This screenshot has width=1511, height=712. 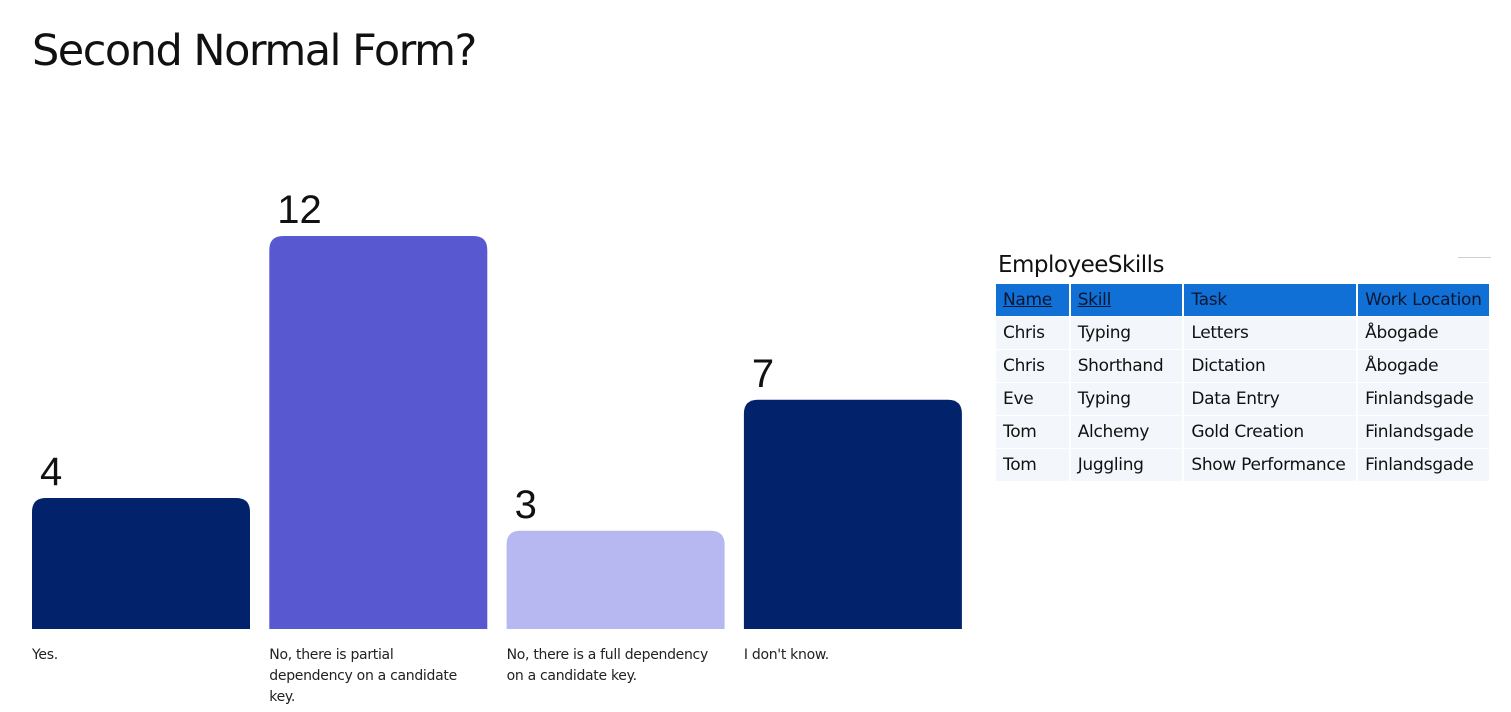 What do you see at coordinates (1127, 432) in the screenshot?
I see `table-cell: Alchemy` at bounding box center [1127, 432].